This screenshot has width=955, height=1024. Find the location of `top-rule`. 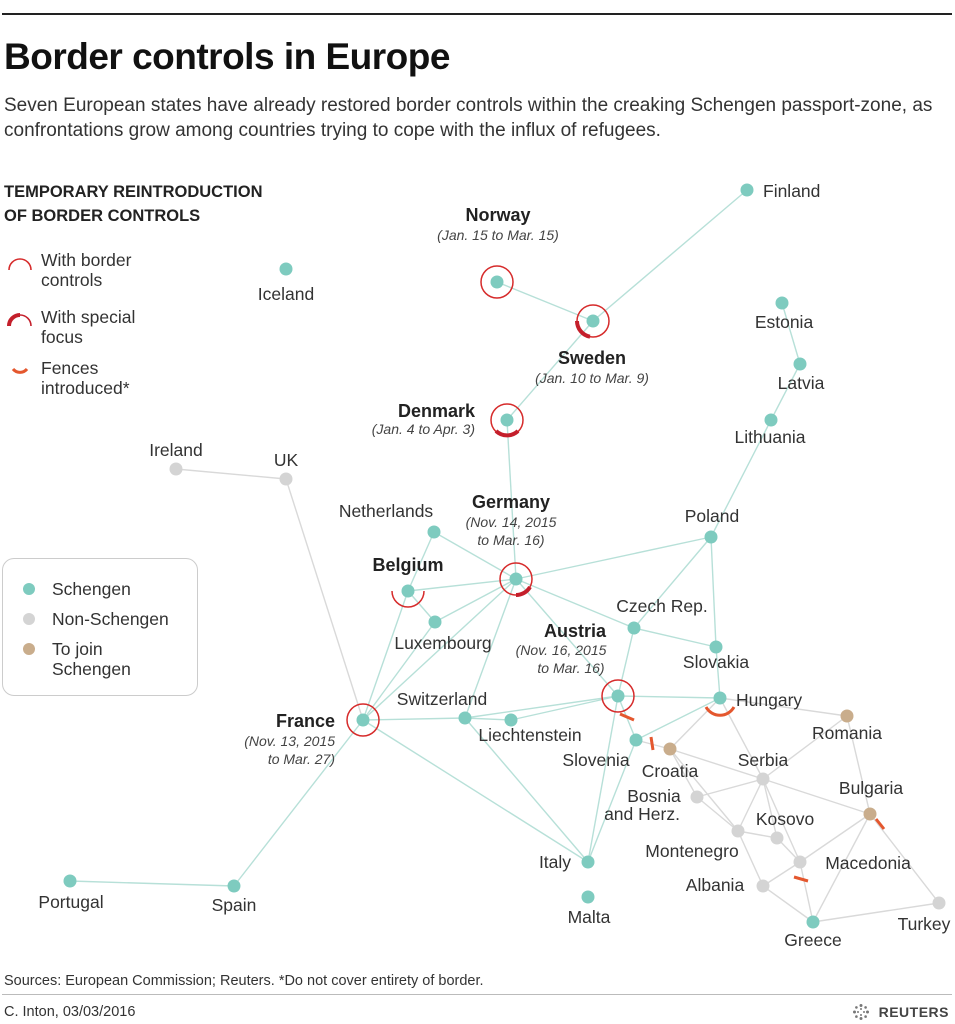

top-rule is located at coordinates (477, 14).